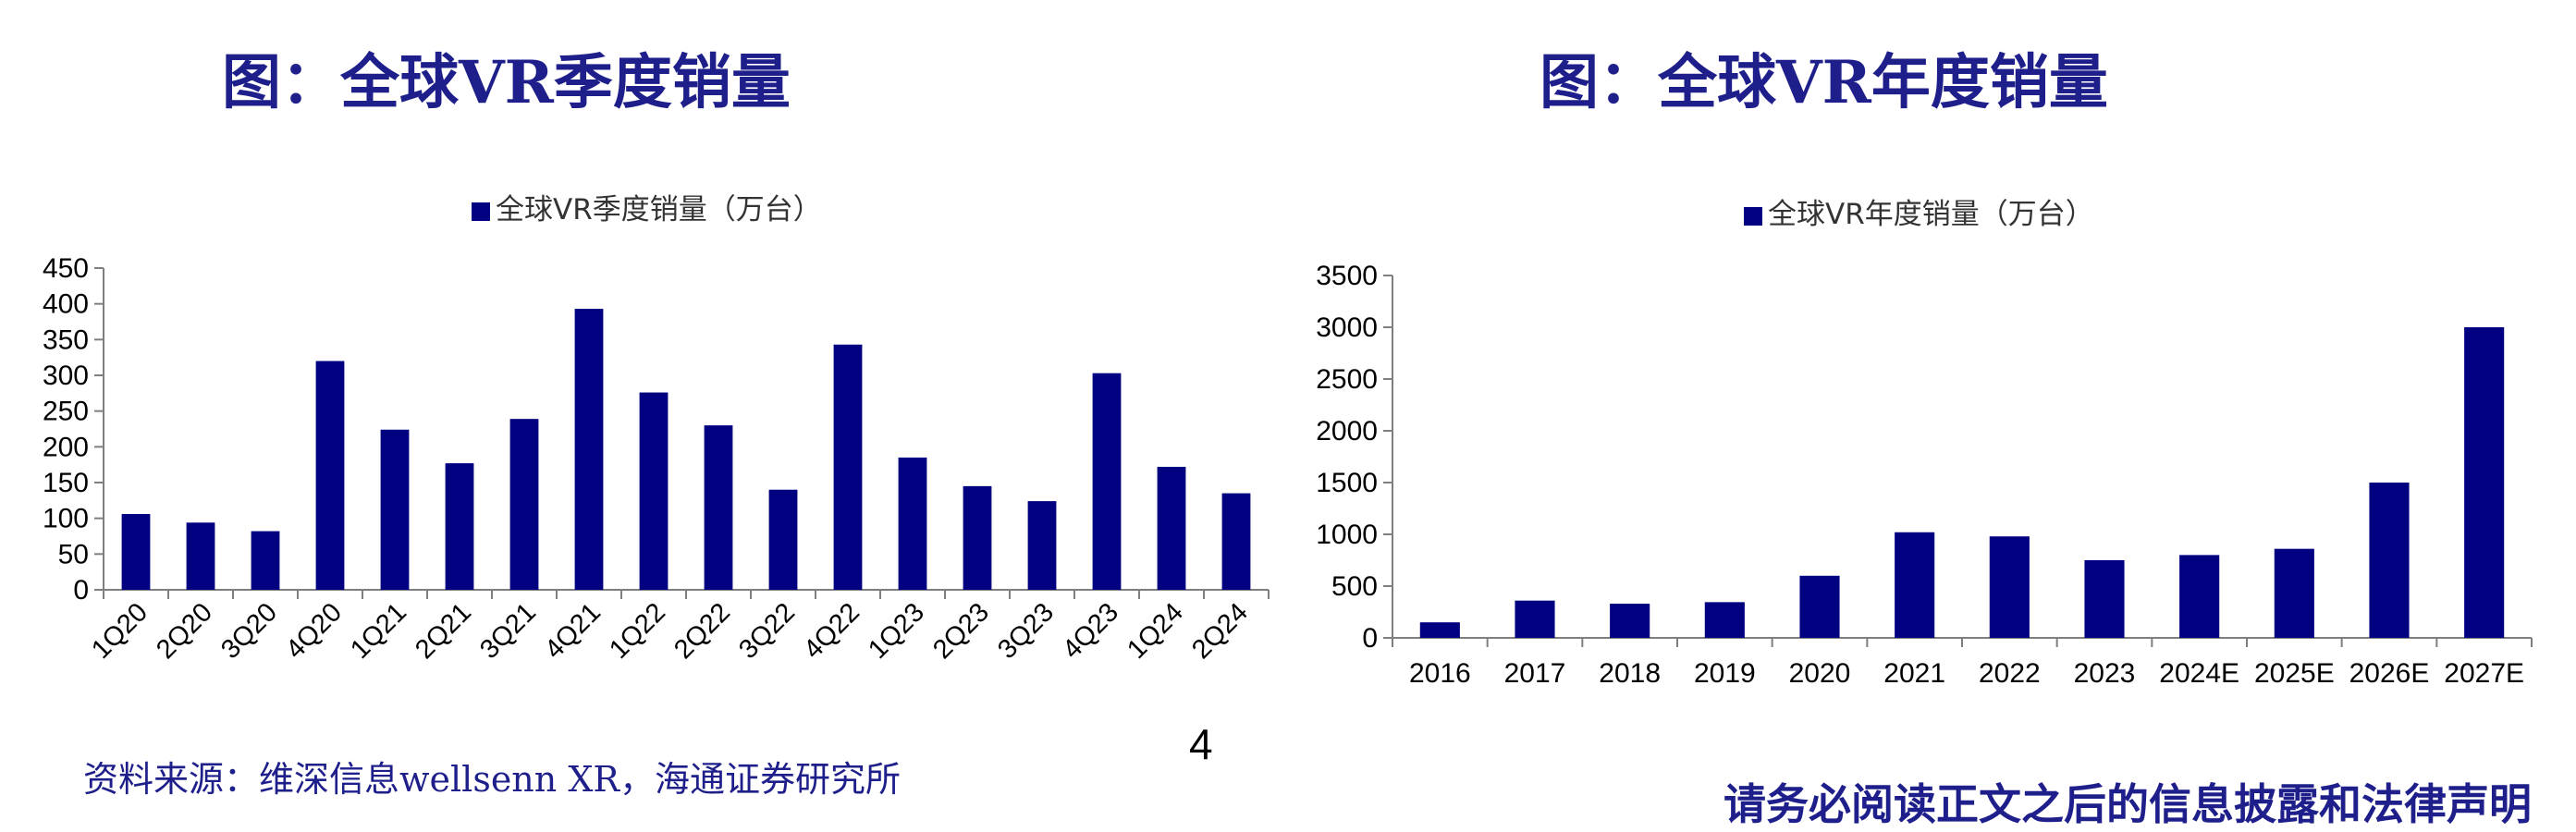 Image resolution: width=2576 pixels, height=832 pixels. I want to click on bar-1Q21, so click(395, 509).